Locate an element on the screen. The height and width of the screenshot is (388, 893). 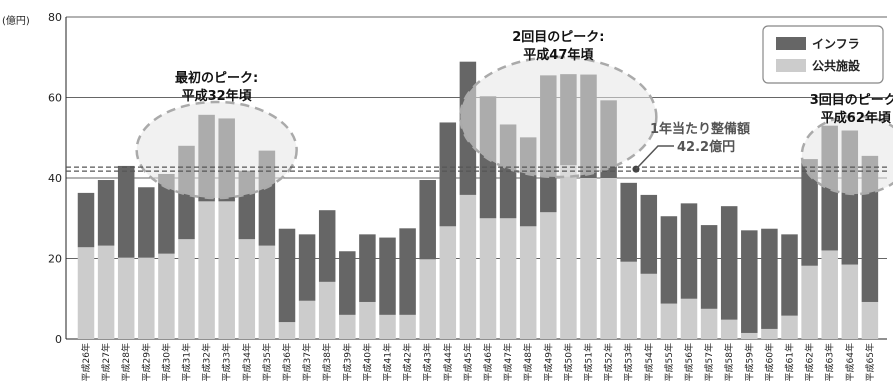
x-tick-label: 平成45年 is located at coordinates (468, 362).